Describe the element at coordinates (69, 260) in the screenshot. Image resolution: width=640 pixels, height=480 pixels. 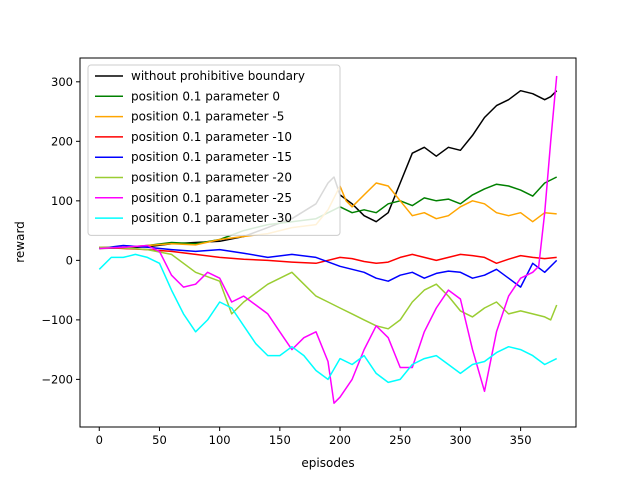
I see `y-tick-label: 0` at that location.